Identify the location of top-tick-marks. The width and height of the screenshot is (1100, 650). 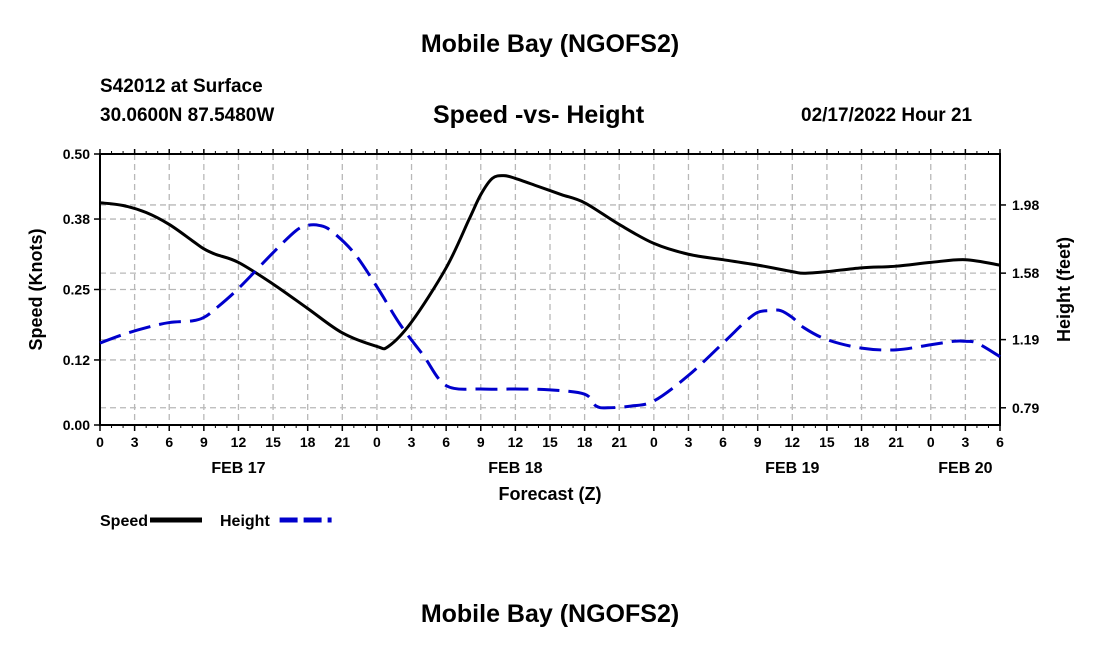
(550, 151).